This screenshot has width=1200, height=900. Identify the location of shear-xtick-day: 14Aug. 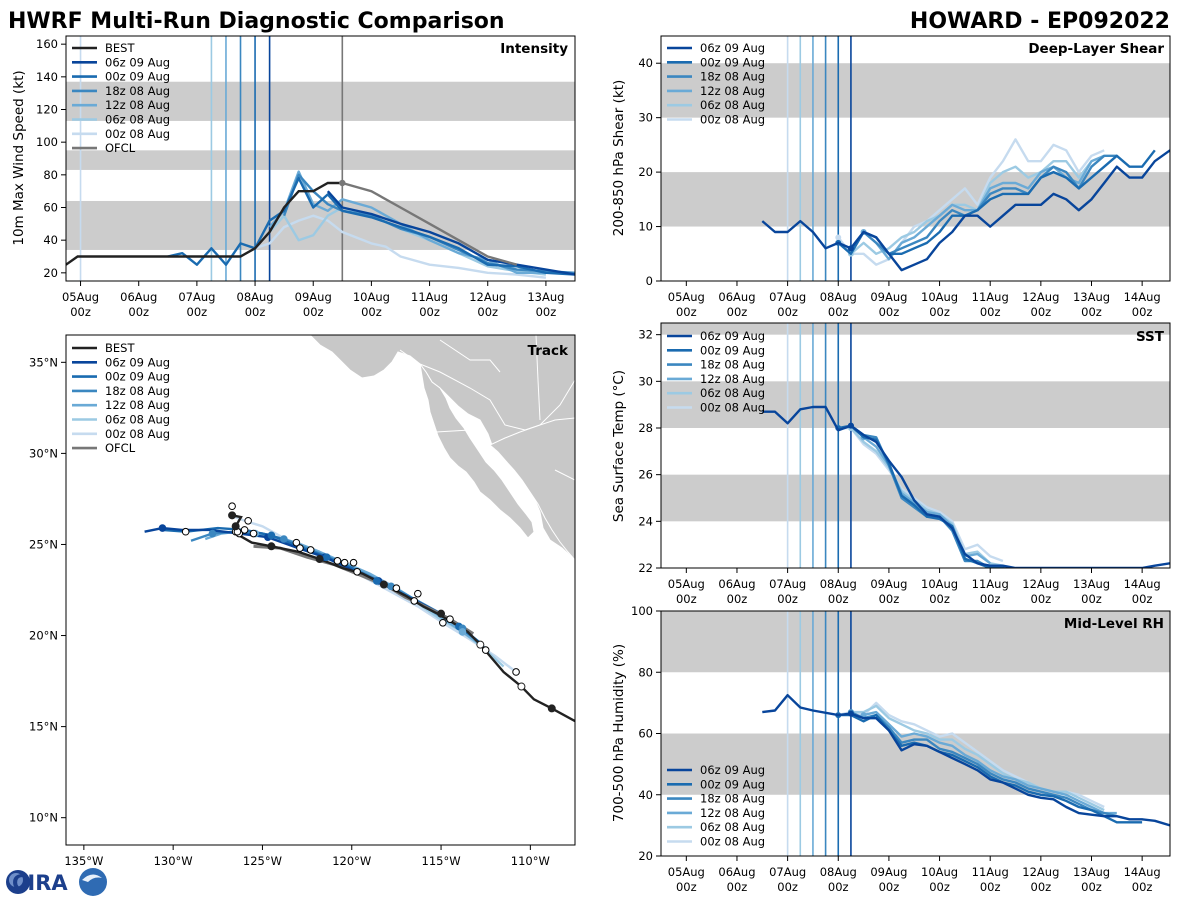
(1142, 297).